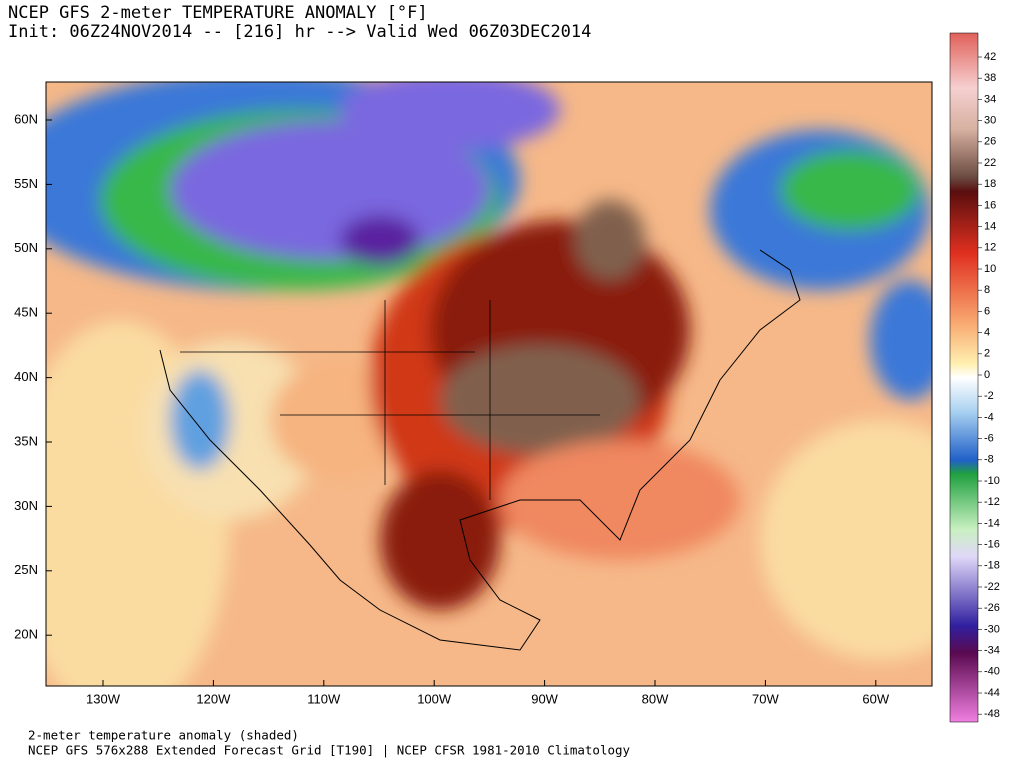  Describe the element at coordinates (987, 333) in the screenshot. I see `colorbar-label: 4` at that location.